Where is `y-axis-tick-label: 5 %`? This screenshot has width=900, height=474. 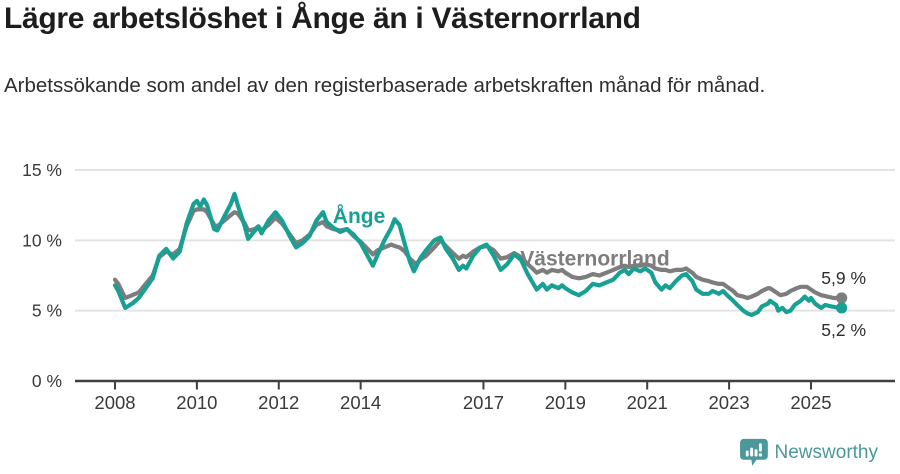
y-axis-tick-label: 5 % is located at coordinates (47, 311).